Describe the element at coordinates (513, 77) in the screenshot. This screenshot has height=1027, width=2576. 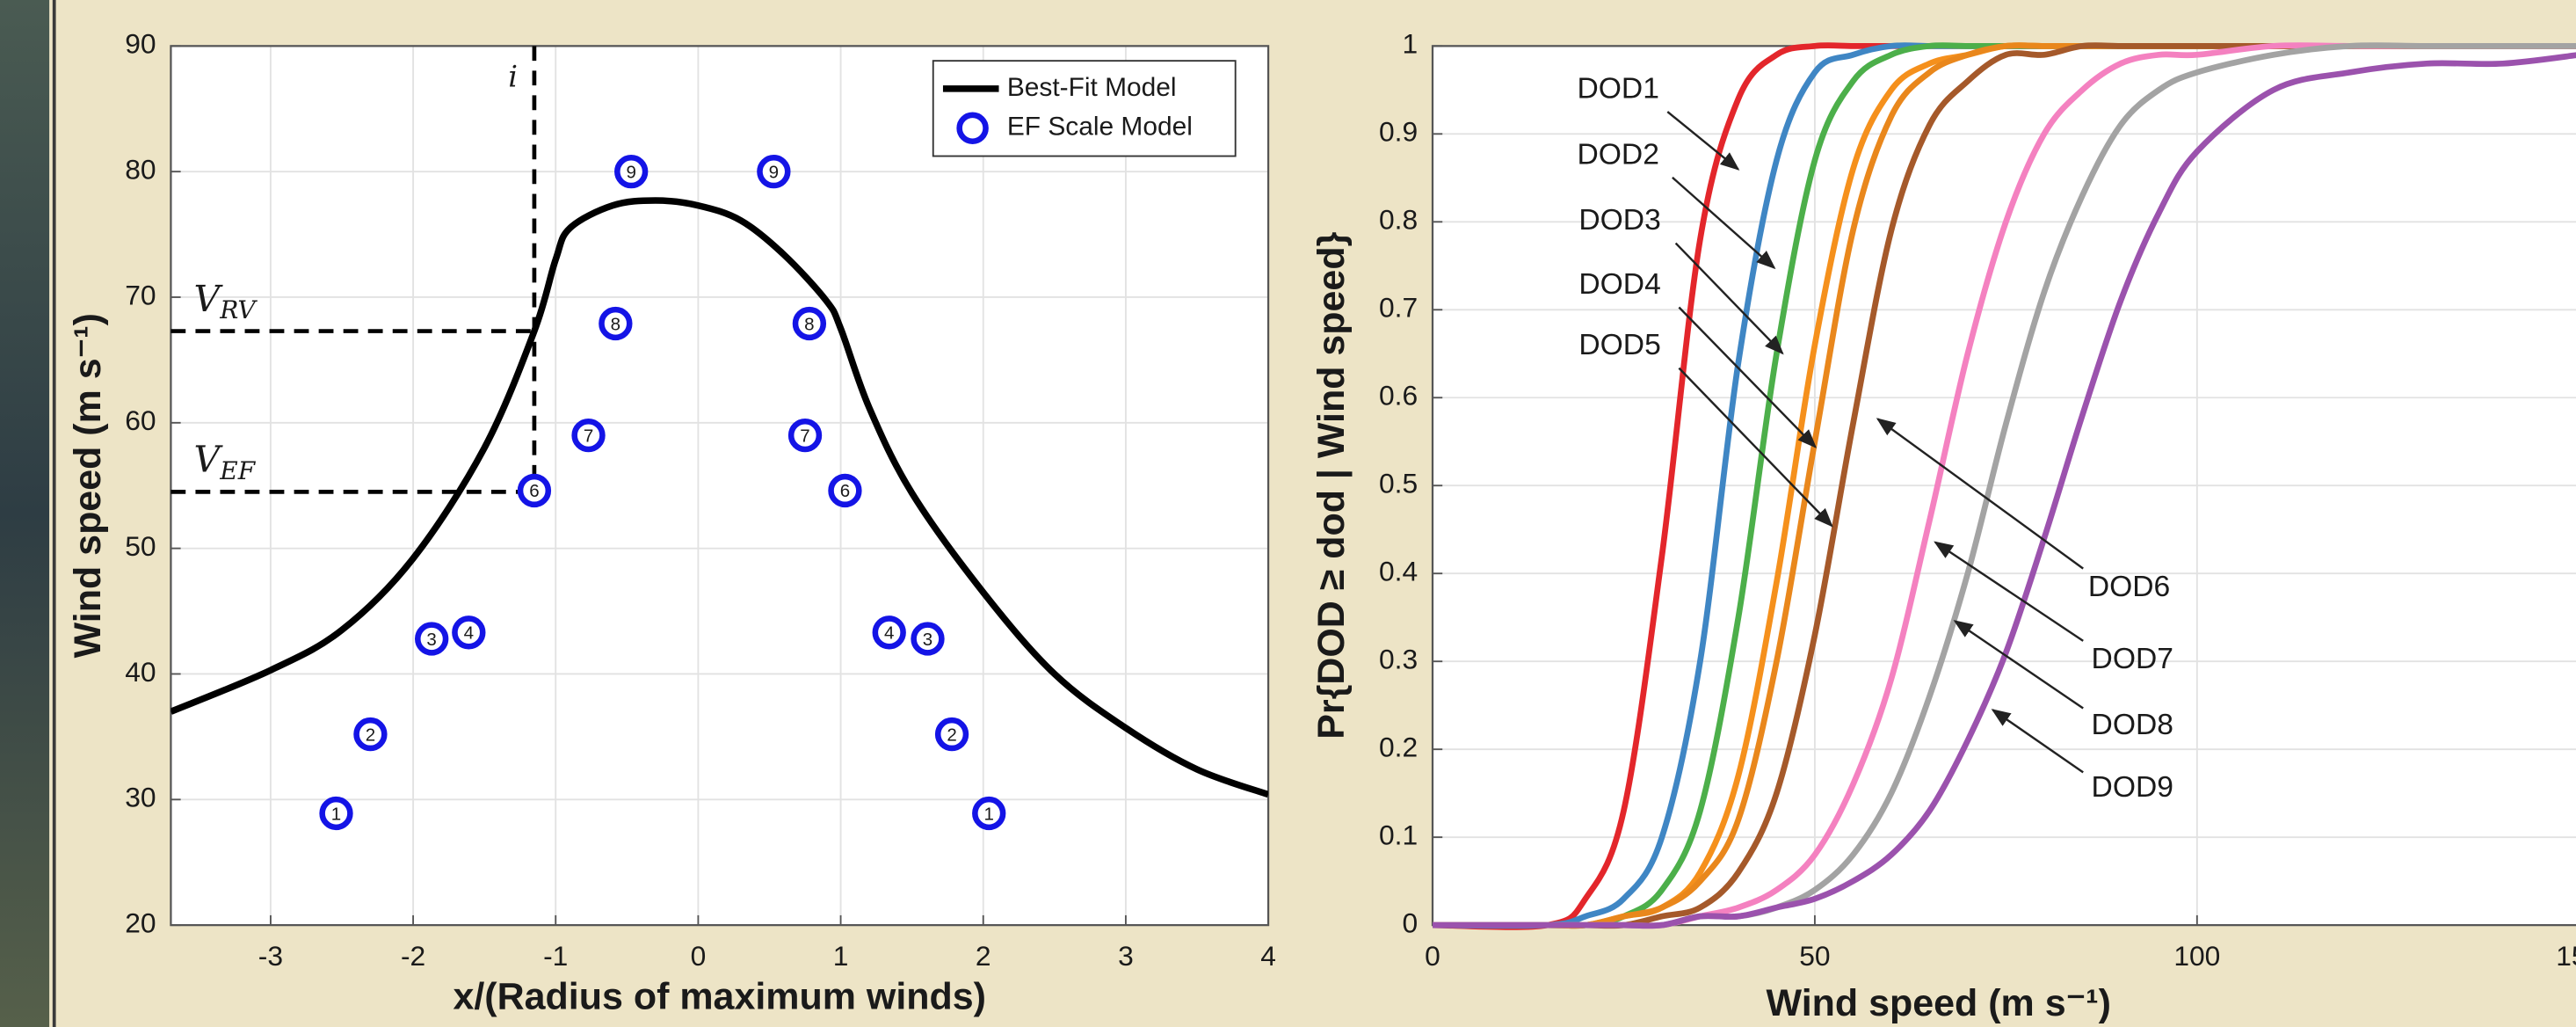
I see `annotation-label: i` at that location.